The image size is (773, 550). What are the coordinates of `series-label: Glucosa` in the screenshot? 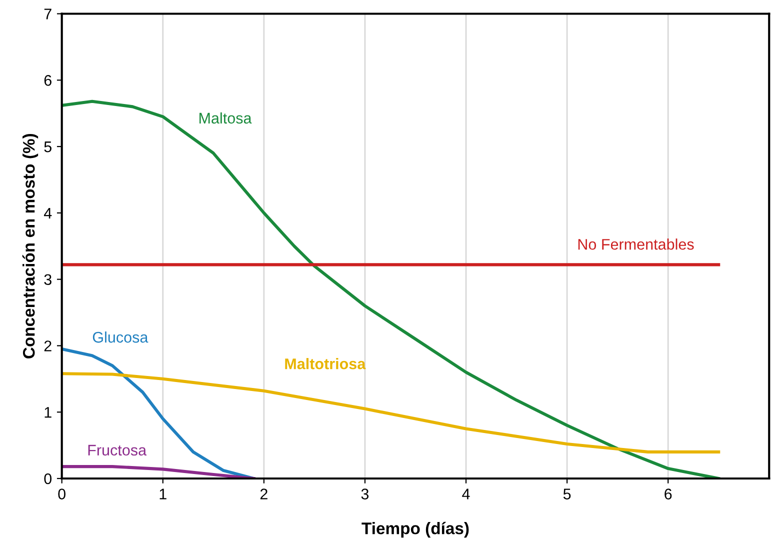 It's located at (120, 337).